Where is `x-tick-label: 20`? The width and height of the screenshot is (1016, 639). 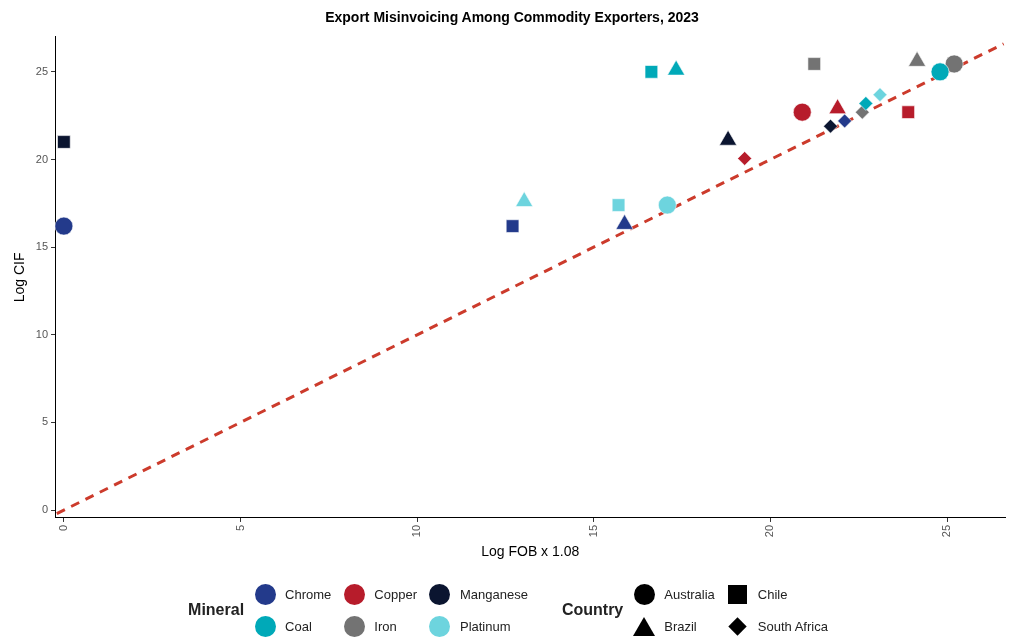 x-tick-label: 20 is located at coordinates (769, 531).